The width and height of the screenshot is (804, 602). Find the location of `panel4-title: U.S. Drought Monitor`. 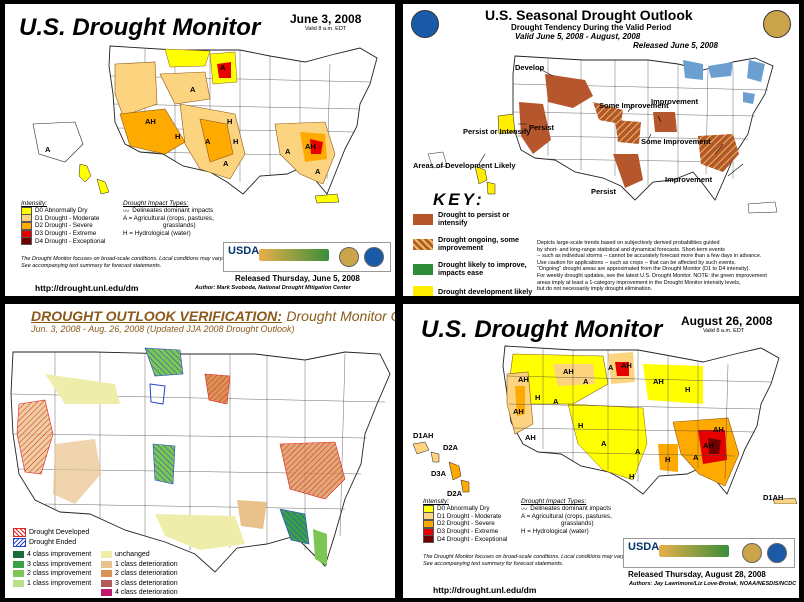

panel4-title: U.S. Drought Monitor is located at coordinates (542, 329).